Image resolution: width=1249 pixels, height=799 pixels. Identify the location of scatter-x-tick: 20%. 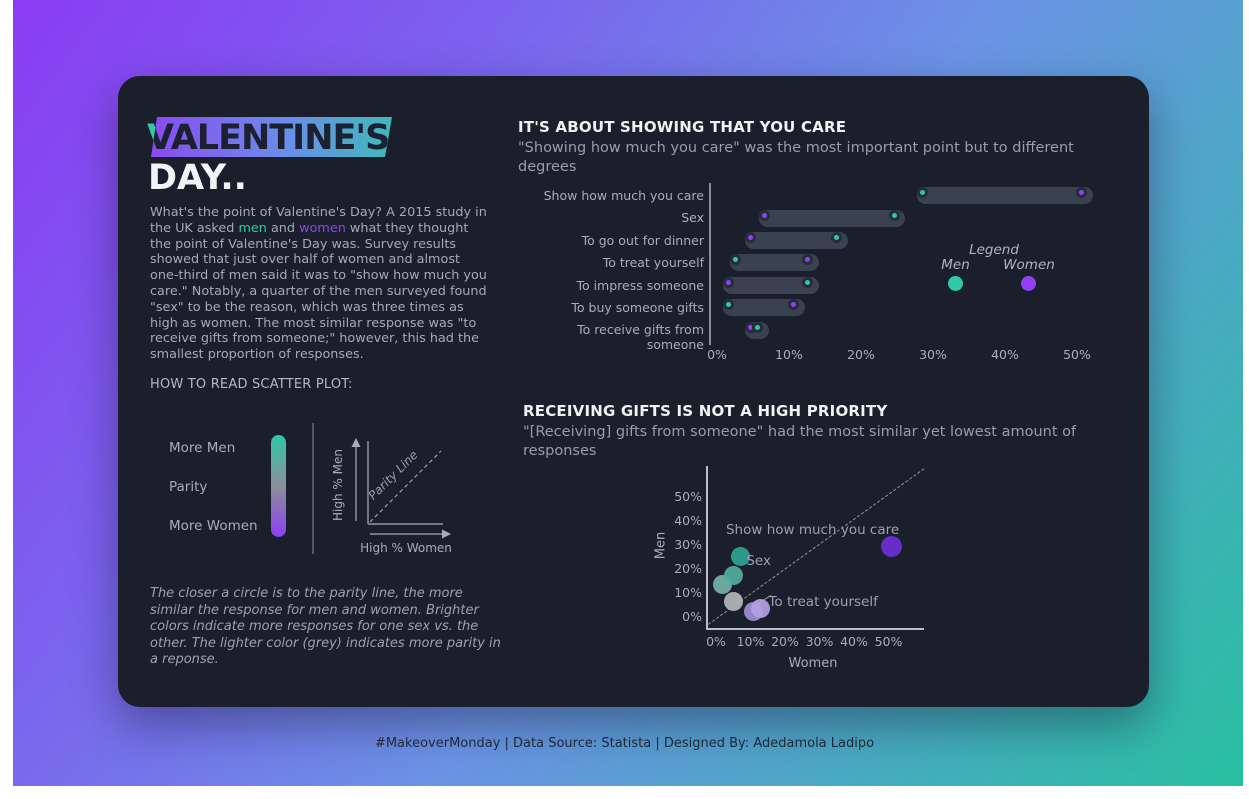
(785, 641).